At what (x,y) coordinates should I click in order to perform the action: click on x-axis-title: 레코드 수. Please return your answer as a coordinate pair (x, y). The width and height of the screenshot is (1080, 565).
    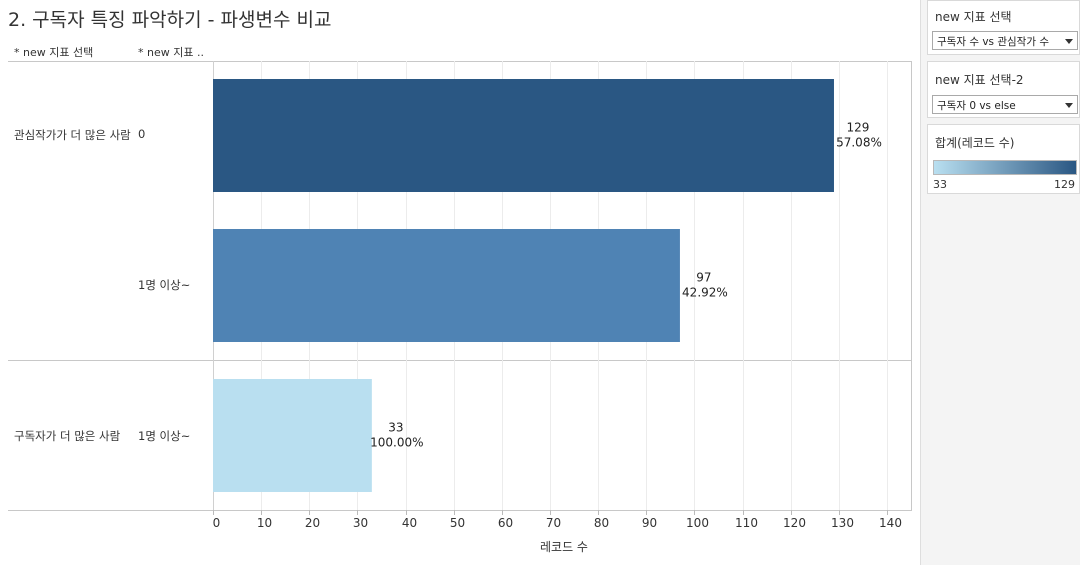
    Looking at the image, I should click on (564, 547).